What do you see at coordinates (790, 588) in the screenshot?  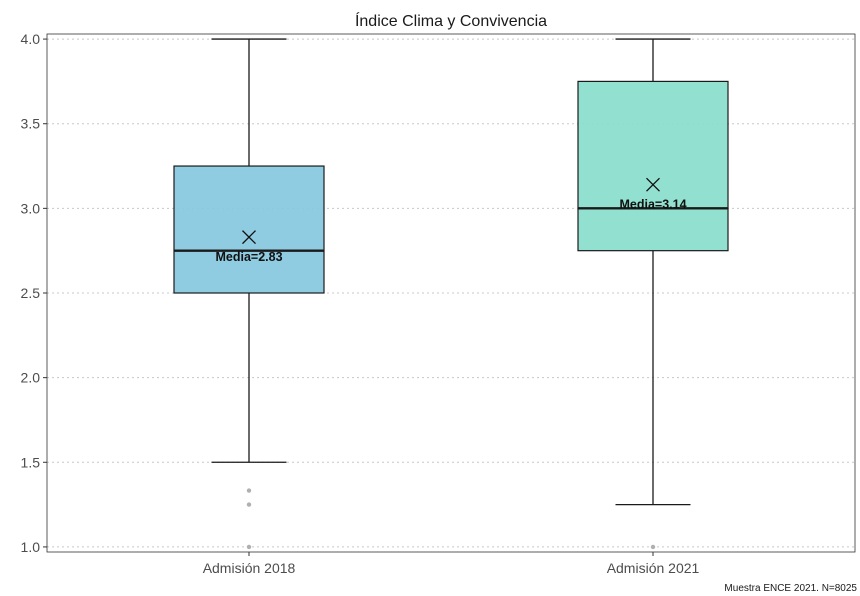 I see `chart-caption: Muestra ENCE 2021. N=8025` at bounding box center [790, 588].